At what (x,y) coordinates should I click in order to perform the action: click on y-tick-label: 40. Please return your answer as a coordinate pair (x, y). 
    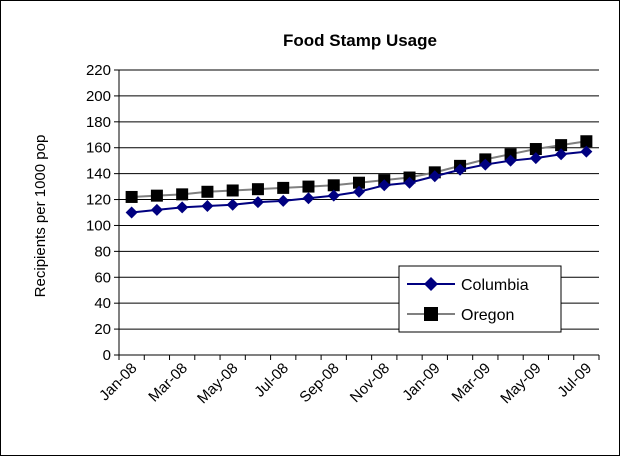
    Looking at the image, I should click on (102, 303).